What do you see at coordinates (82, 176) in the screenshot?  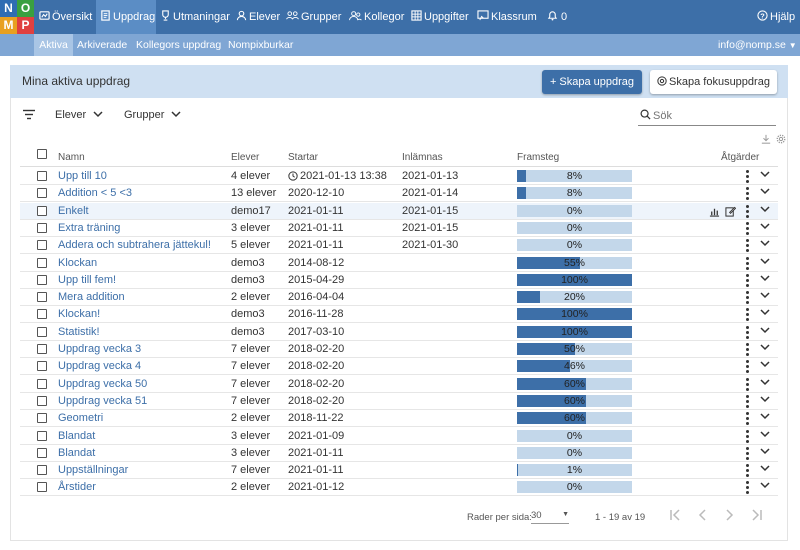 I see `assignment-name-link: Upp till 10` at bounding box center [82, 176].